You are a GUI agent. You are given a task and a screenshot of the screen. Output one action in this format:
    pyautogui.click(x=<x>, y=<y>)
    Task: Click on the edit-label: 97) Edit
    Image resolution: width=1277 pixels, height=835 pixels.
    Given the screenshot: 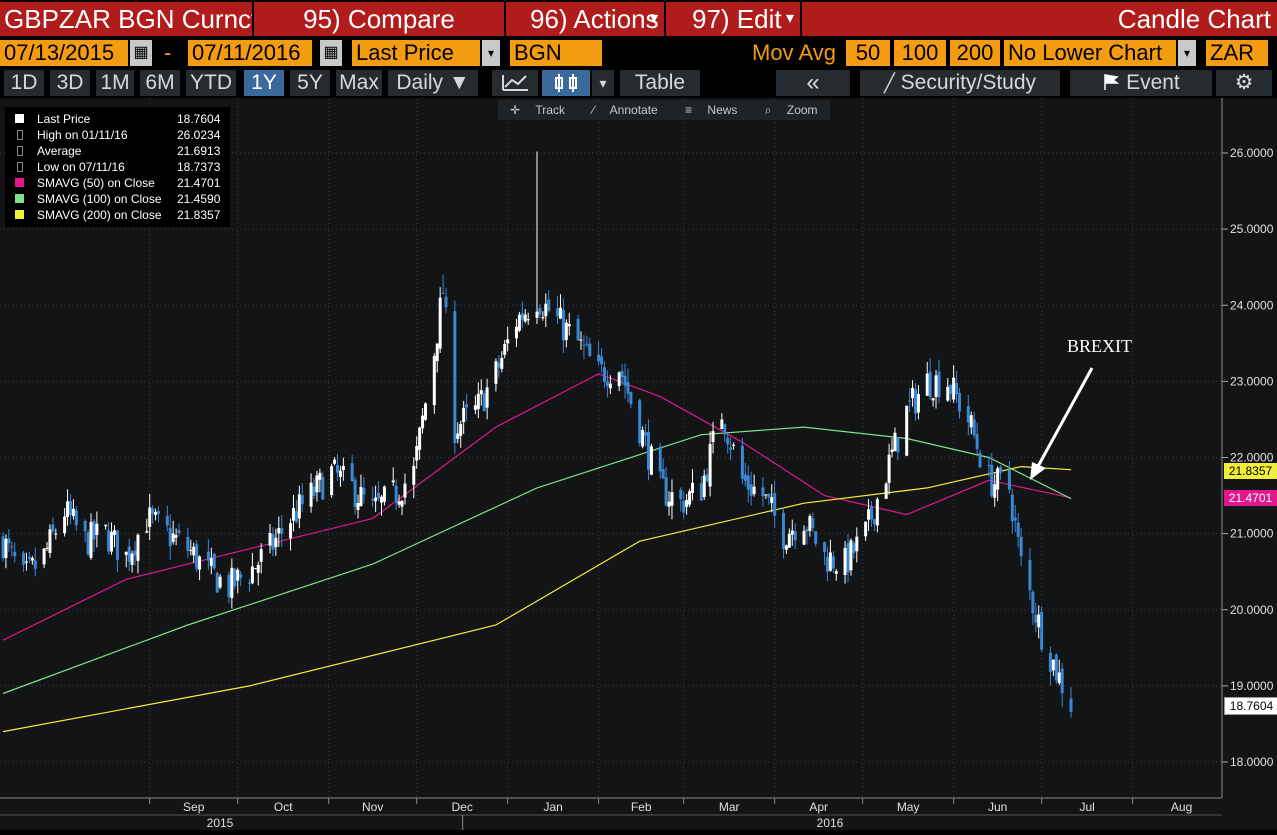 What is the action you would take?
    pyautogui.click(x=737, y=19)
    